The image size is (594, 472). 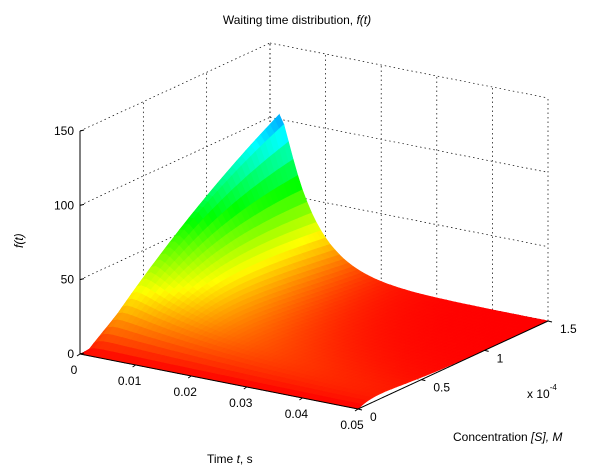 I want to click on y-axis-line, so click(x=453, y=365).